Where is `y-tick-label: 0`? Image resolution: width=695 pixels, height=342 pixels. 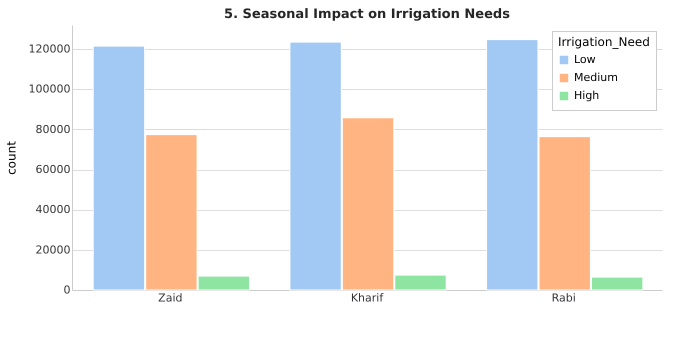
y-tick-label: 0 is located at coordinates (67, 290).